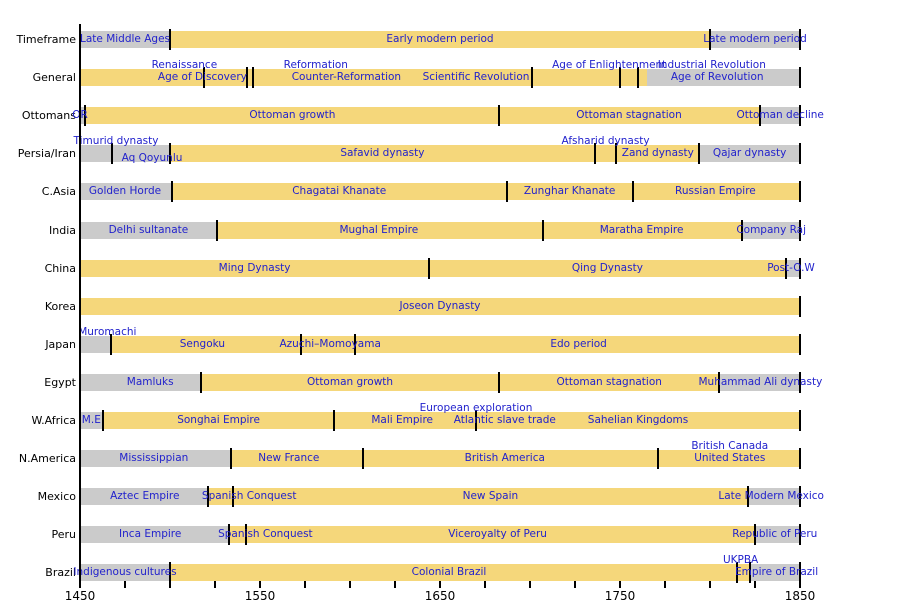 This screenshot has width=900, height=600. Describe the element at coordinates (60, 344) in the screenshot. I see `row-label-japan: Japan` at that location.